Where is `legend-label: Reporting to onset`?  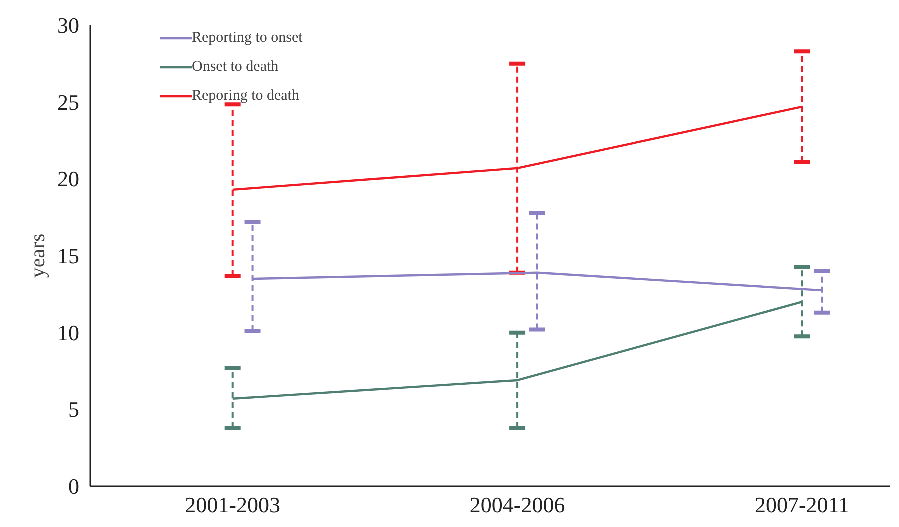
legend-label: Reporting to onset is located at coordinates (247, 38).